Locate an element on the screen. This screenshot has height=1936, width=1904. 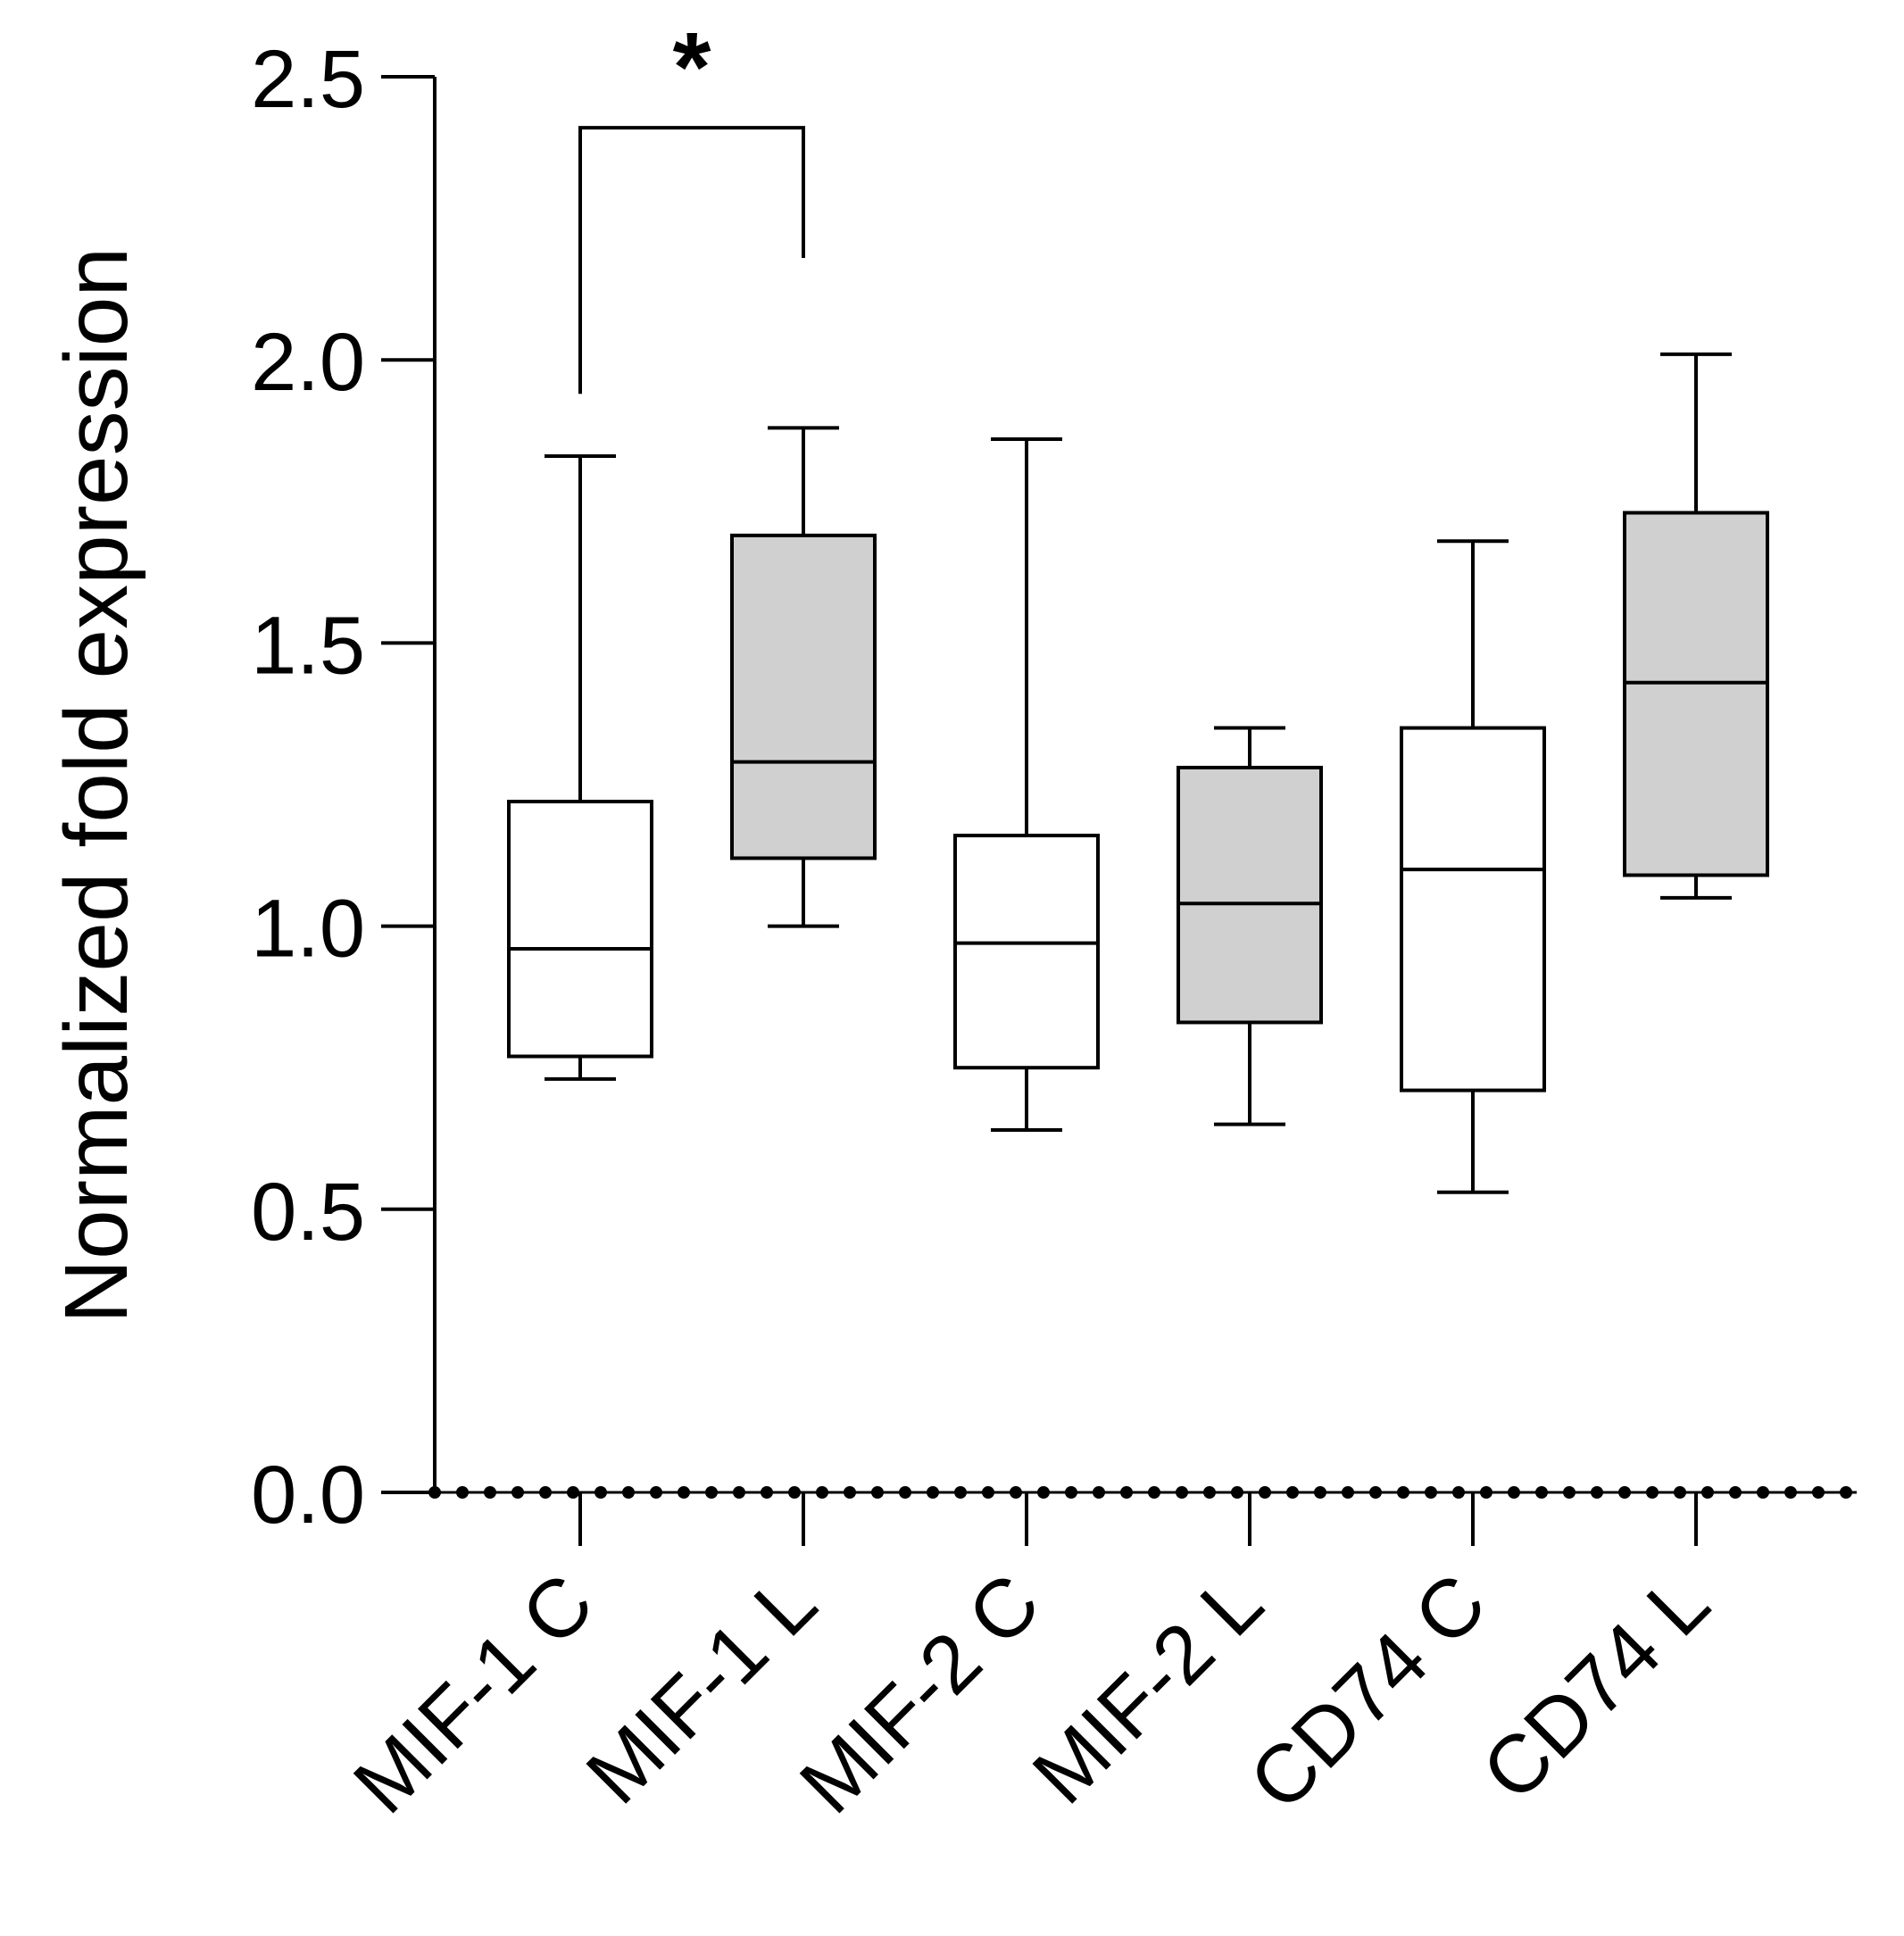
y-axis-label-group: Normalized fold expression is located at coordinates (96, 786).